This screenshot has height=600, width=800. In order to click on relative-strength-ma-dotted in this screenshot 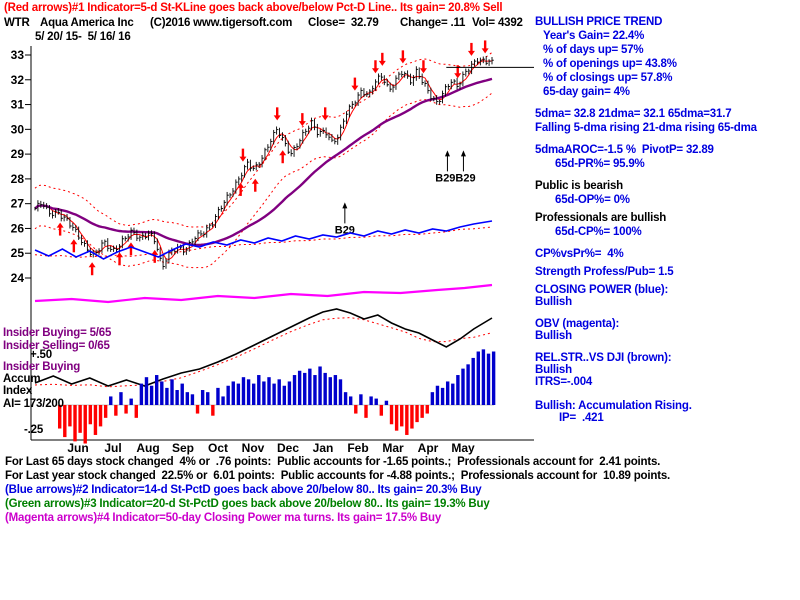, I will do `click(263, 352)`.